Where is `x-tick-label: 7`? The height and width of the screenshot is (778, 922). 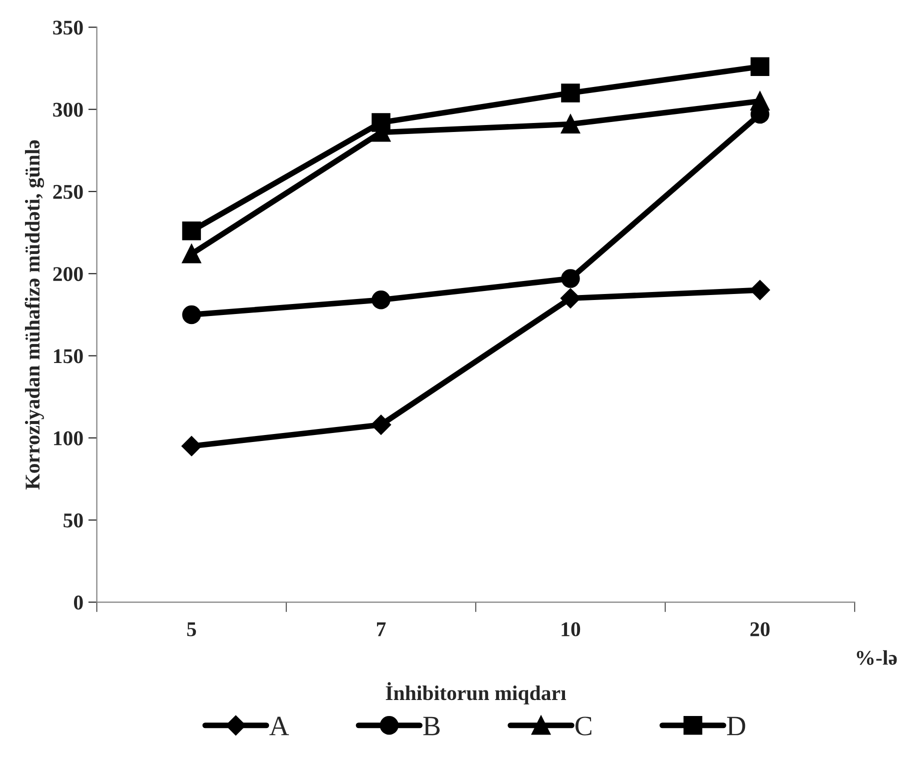
x-tick-label: 7 is located at coordinates (381, 629).